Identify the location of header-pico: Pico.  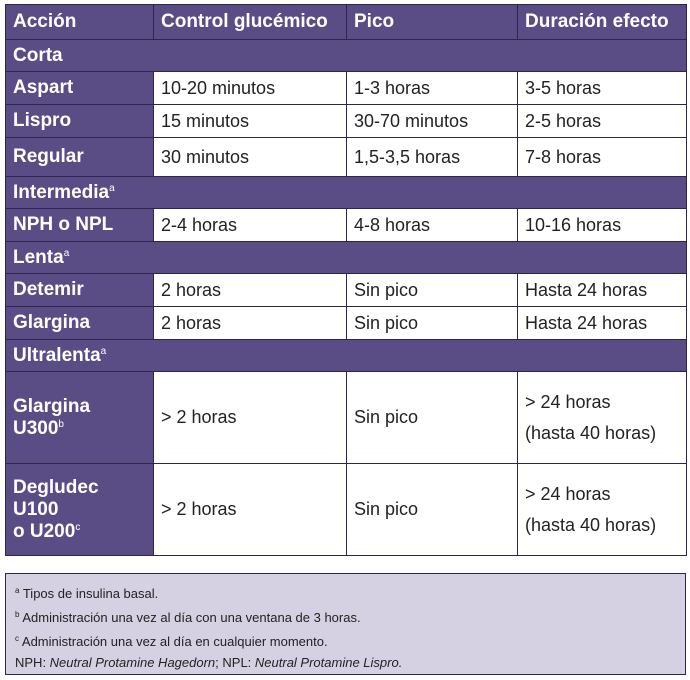
(432, 22).